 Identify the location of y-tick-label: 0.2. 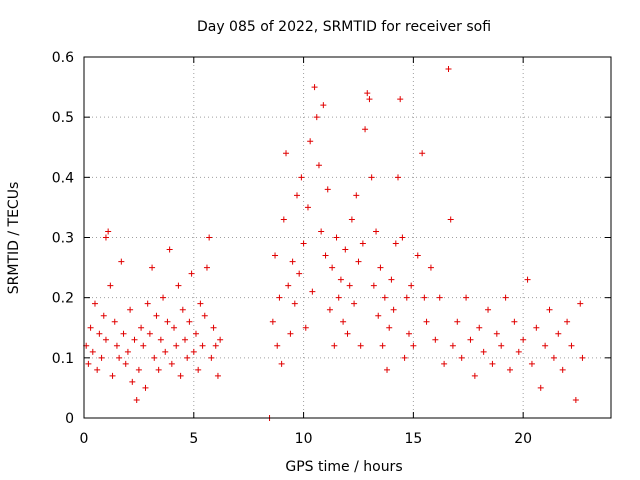
(63, 299).